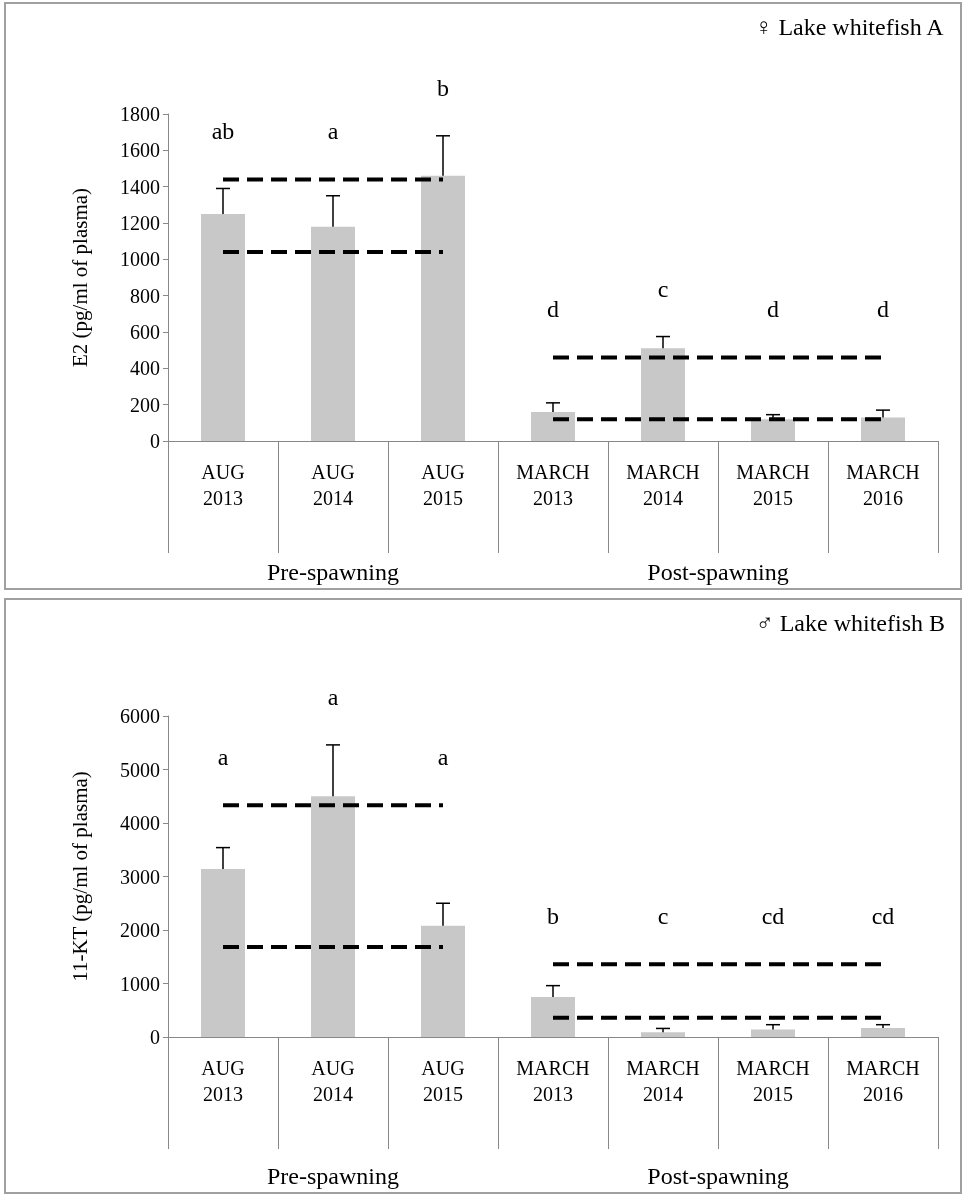  Describe the element at coordinates (79, 876) in the screenshot. I see `y-axis-title: 11-KT (pg/ml of plasma)` at that location.